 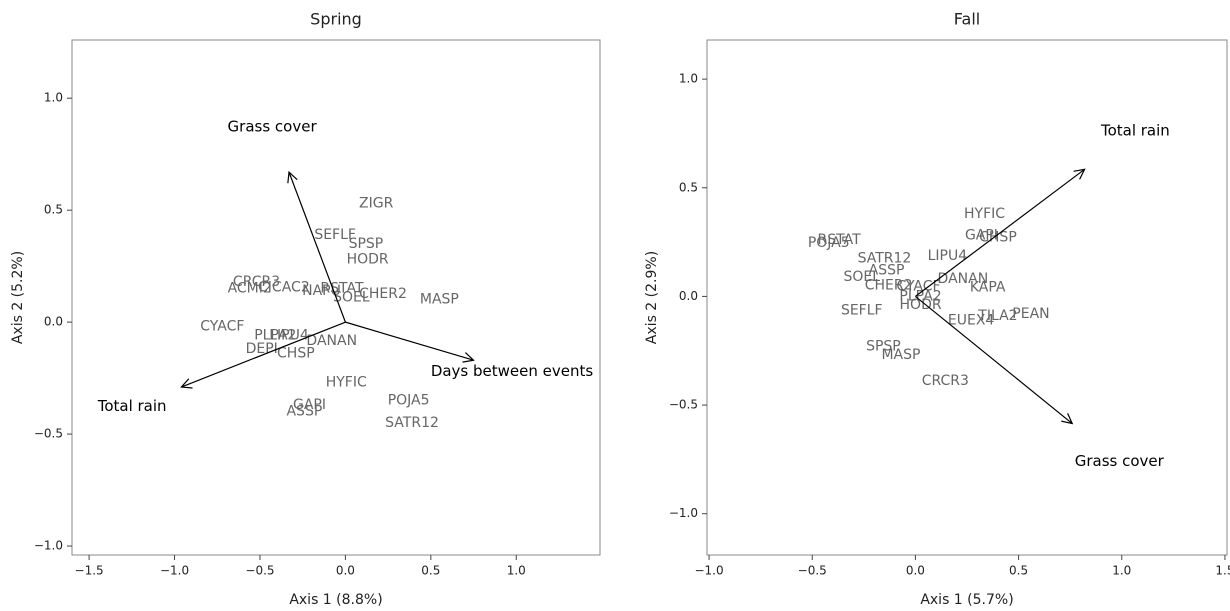 I want to click on species-label: RSTAT, so click(x=840, y=240).